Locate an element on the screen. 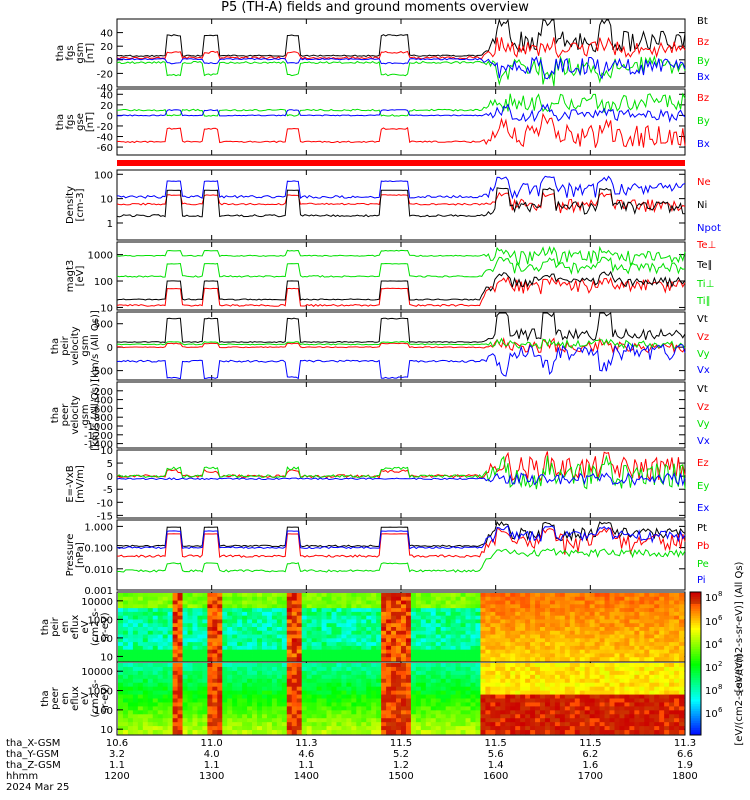 This screenshot has height=800, width=750. legend-bt: Bt is located at coordinates (702, 21).